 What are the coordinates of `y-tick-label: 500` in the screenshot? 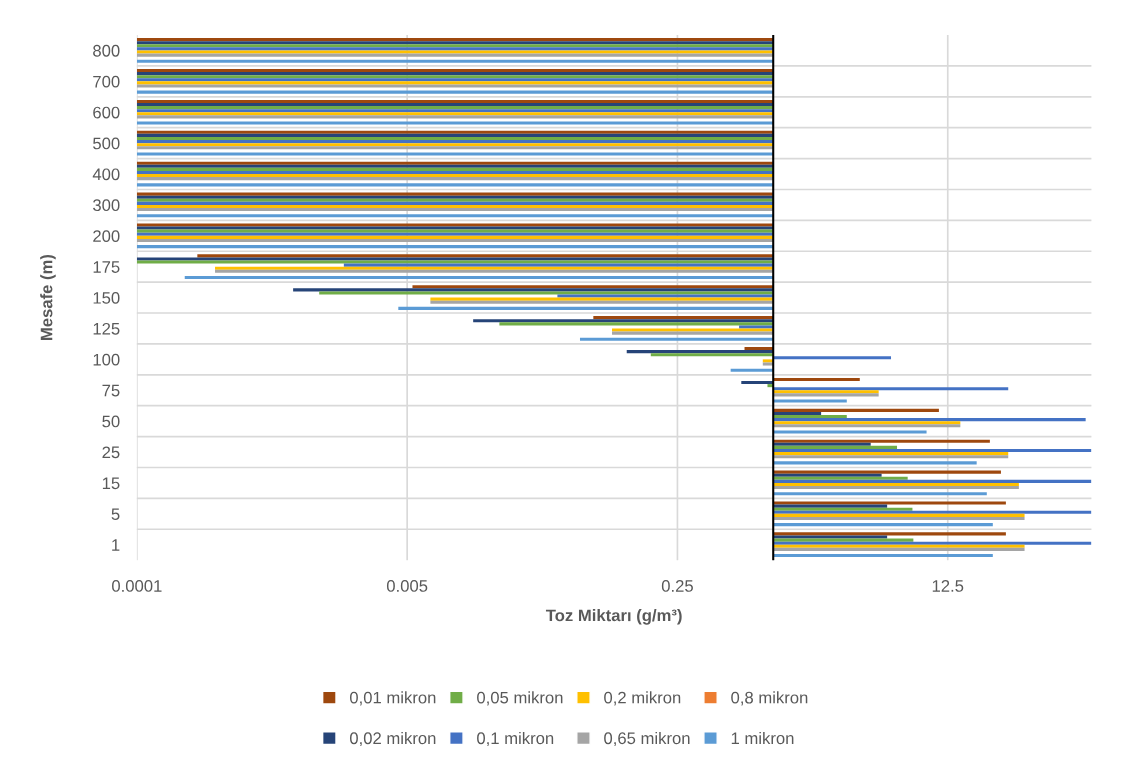 It's located at (106, 143).